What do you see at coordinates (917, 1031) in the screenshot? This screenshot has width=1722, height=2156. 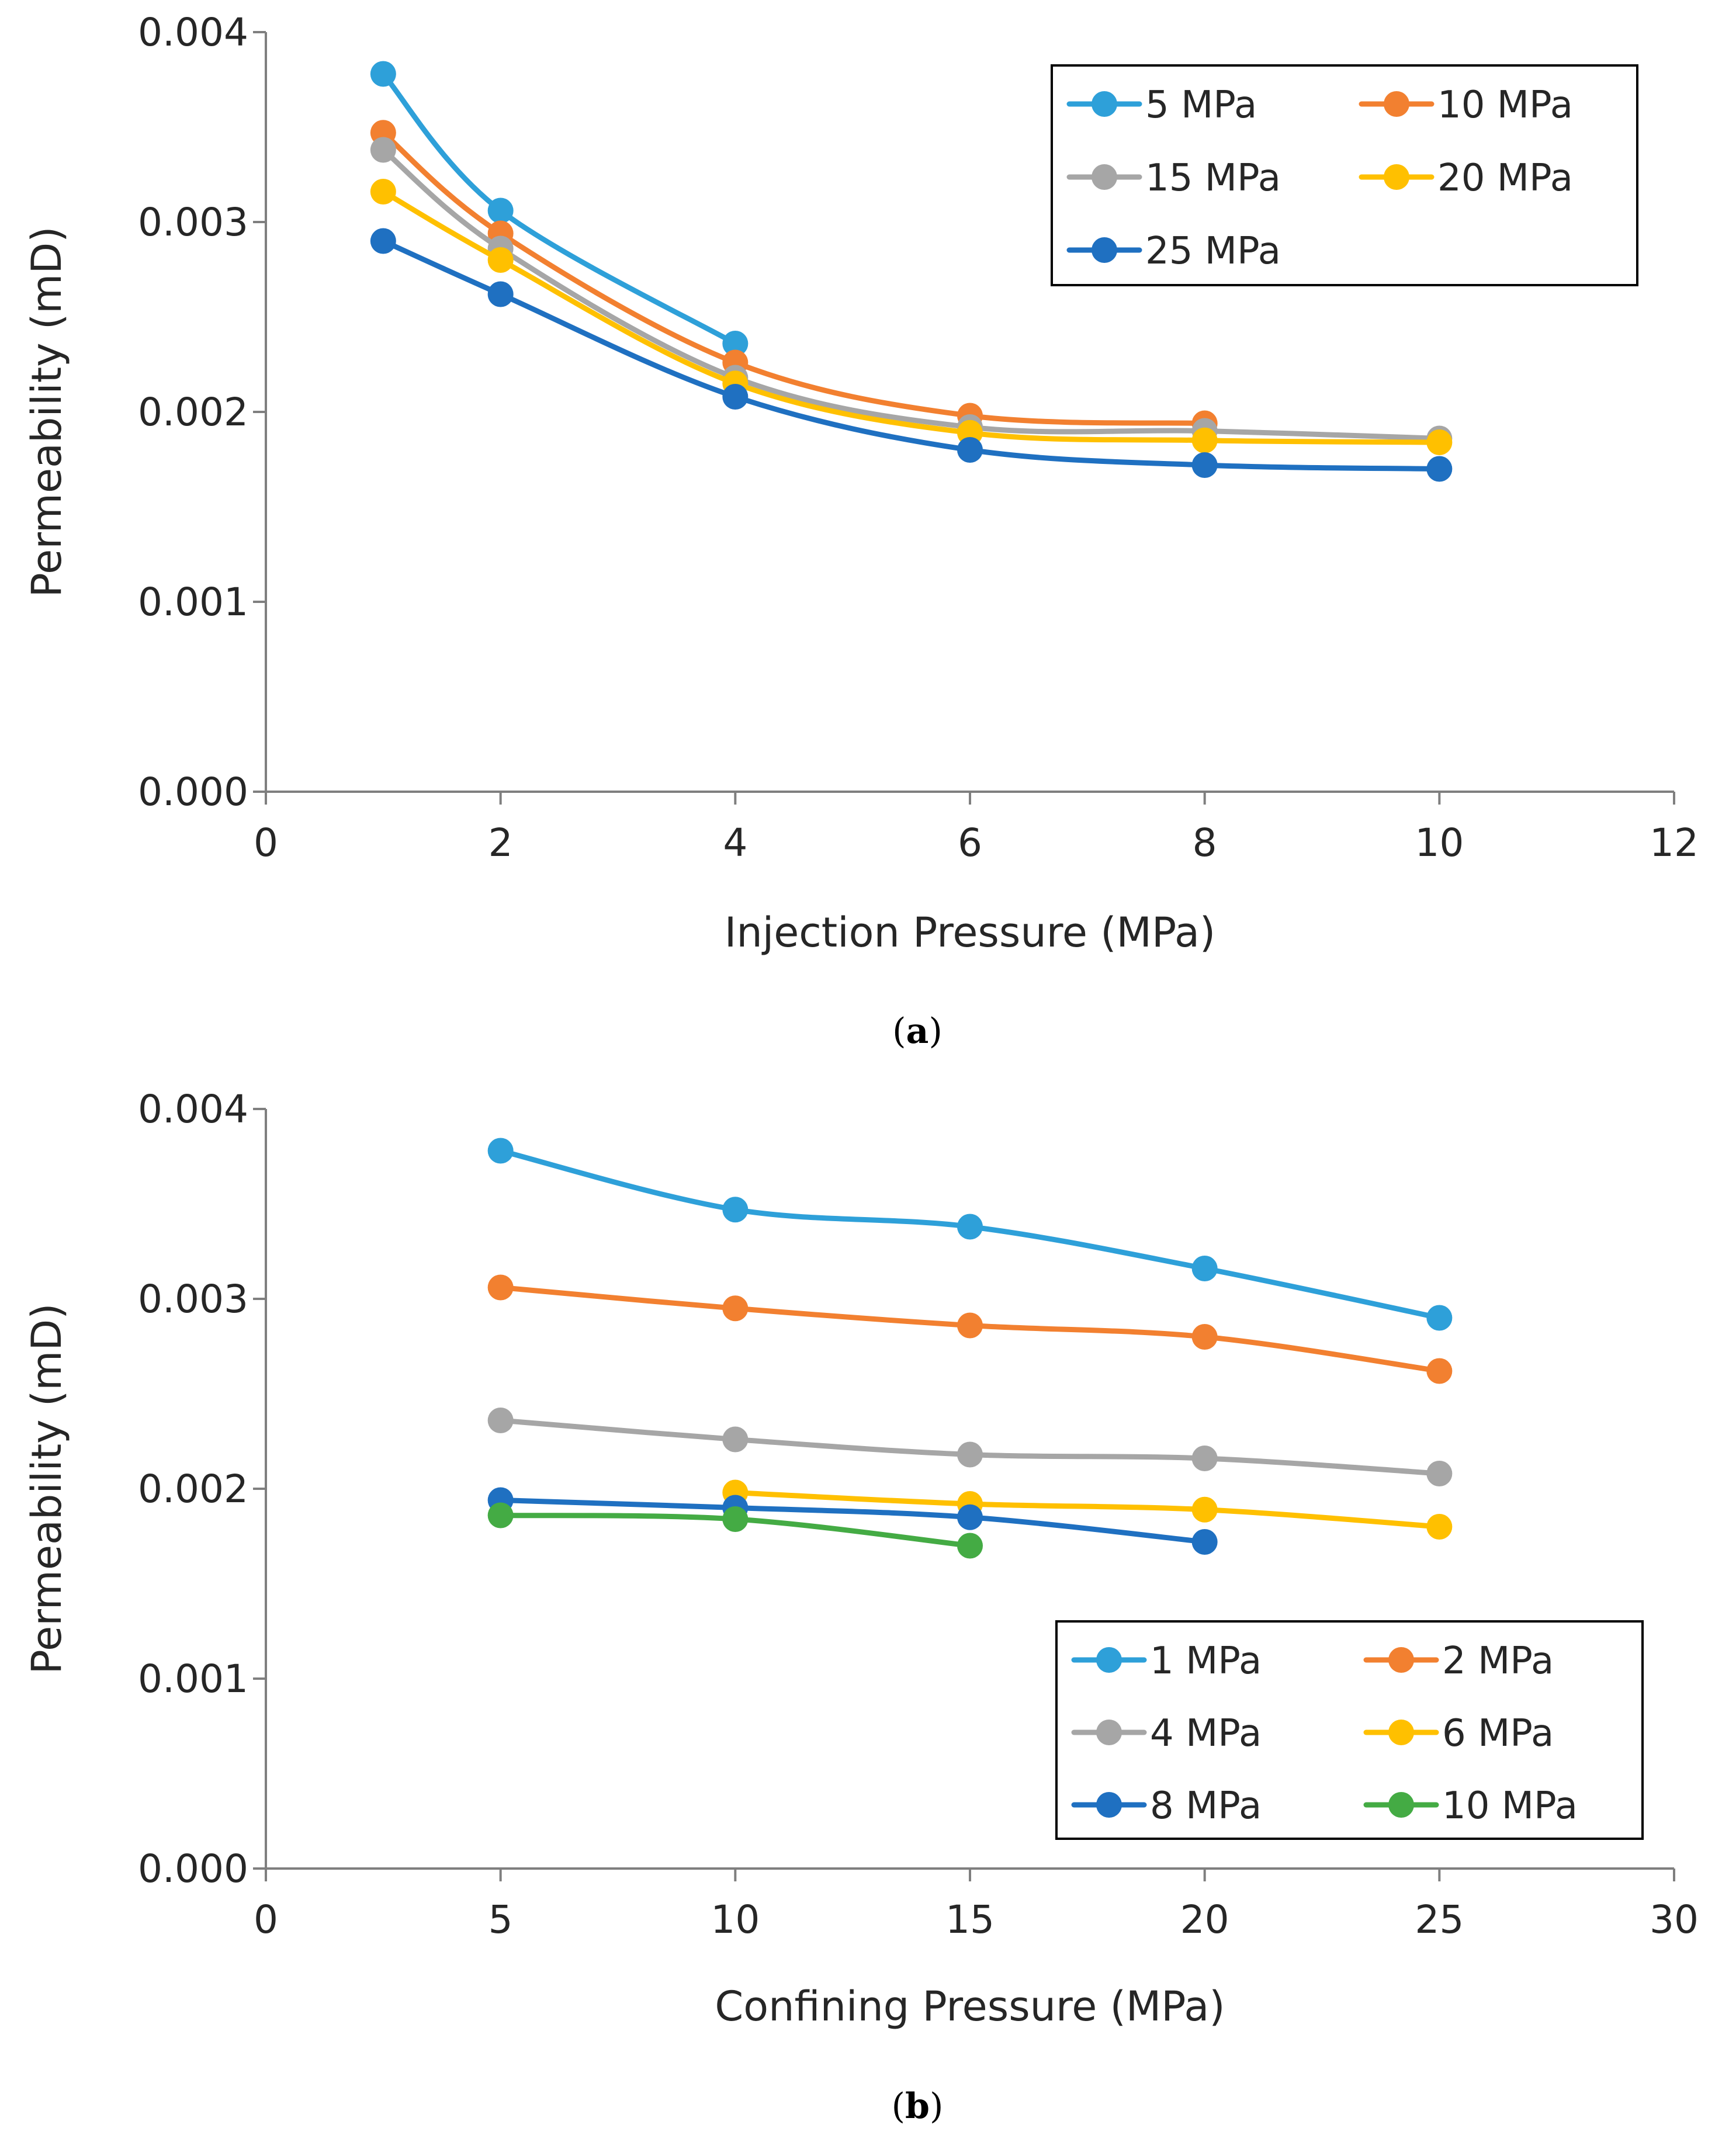 I see `figure-caption: (a)` at bounding box center [917, 1031].